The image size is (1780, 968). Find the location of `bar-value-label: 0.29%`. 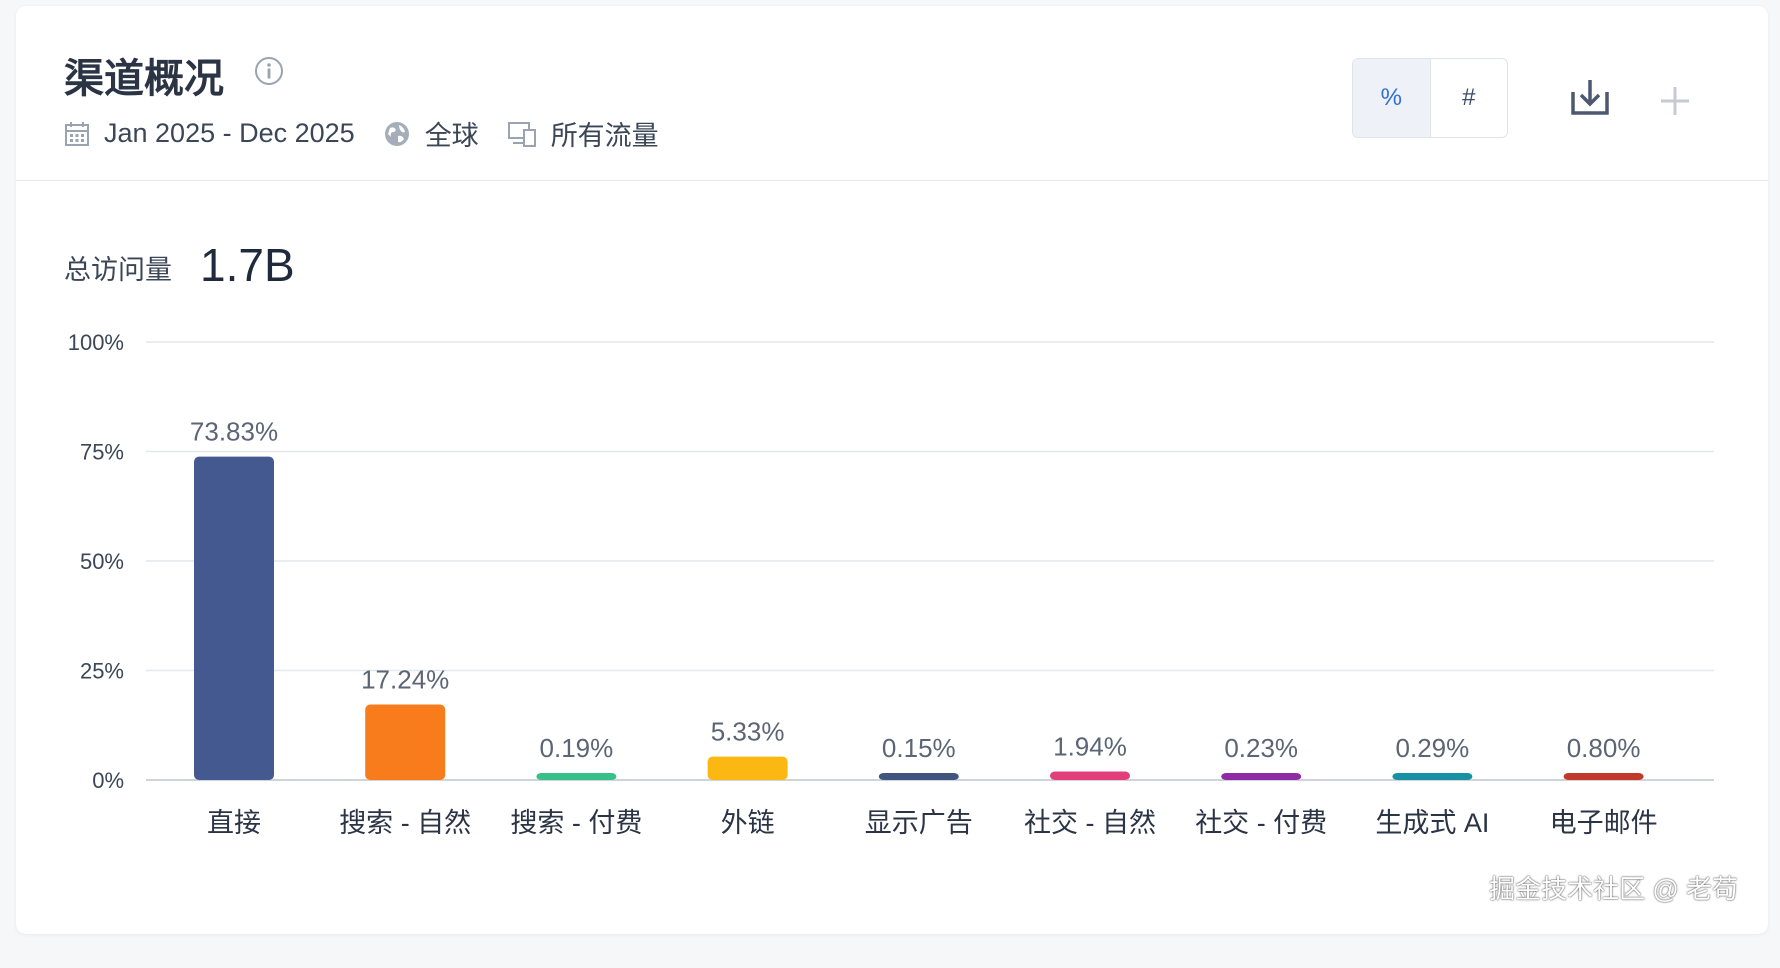

bar-value-label: 0.29% is located at coordinates (1433, 748).